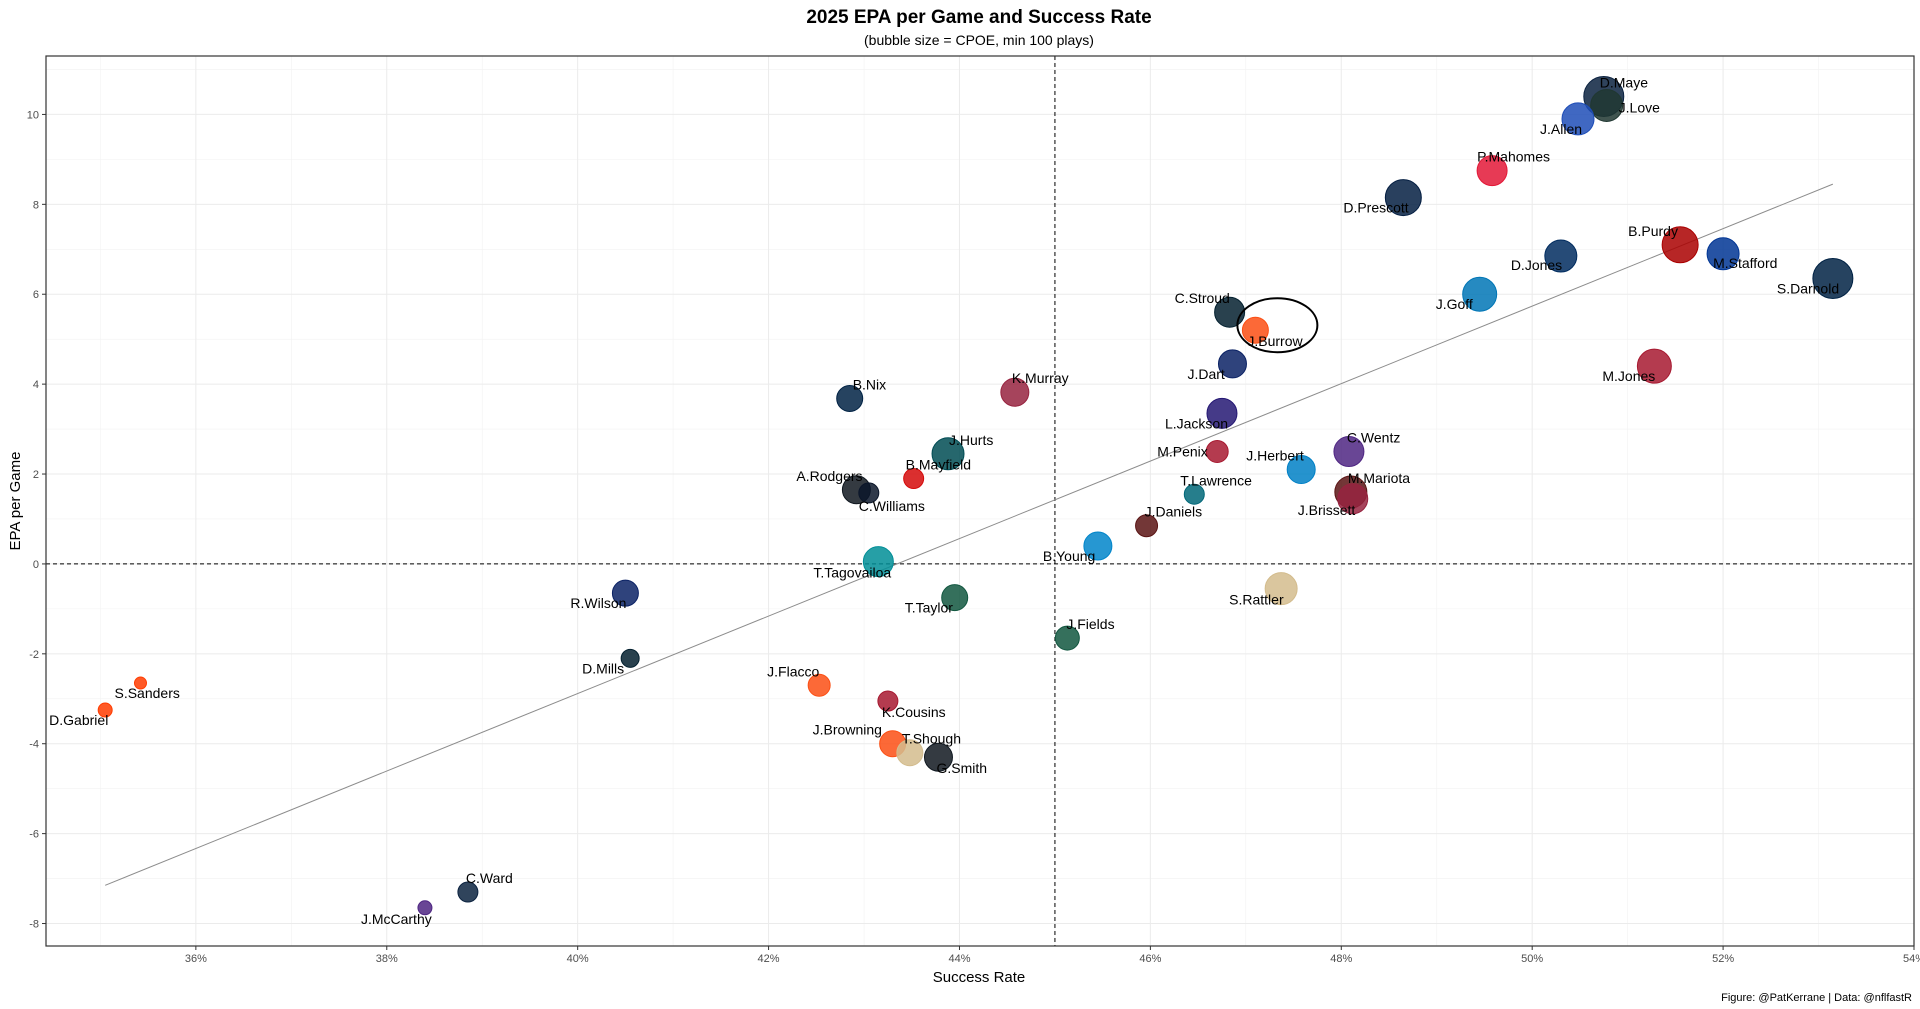 This screenshot has height=1009, width=1920. What do you see at coordinates (1275, 341) in the screenshot?
I see `label-j-burrow: J.Burrow` at bounding box center [1275, 341].